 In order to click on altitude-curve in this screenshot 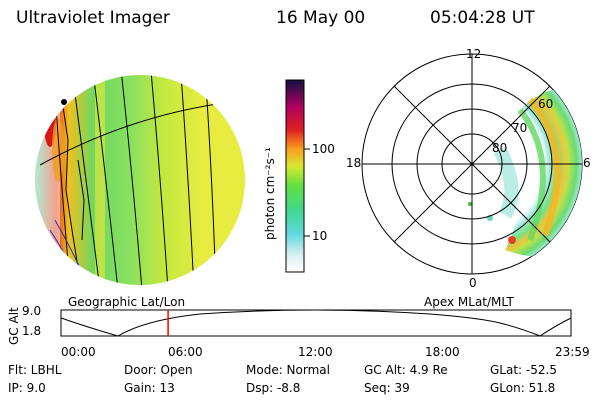, I will do `click(316, 323)`.